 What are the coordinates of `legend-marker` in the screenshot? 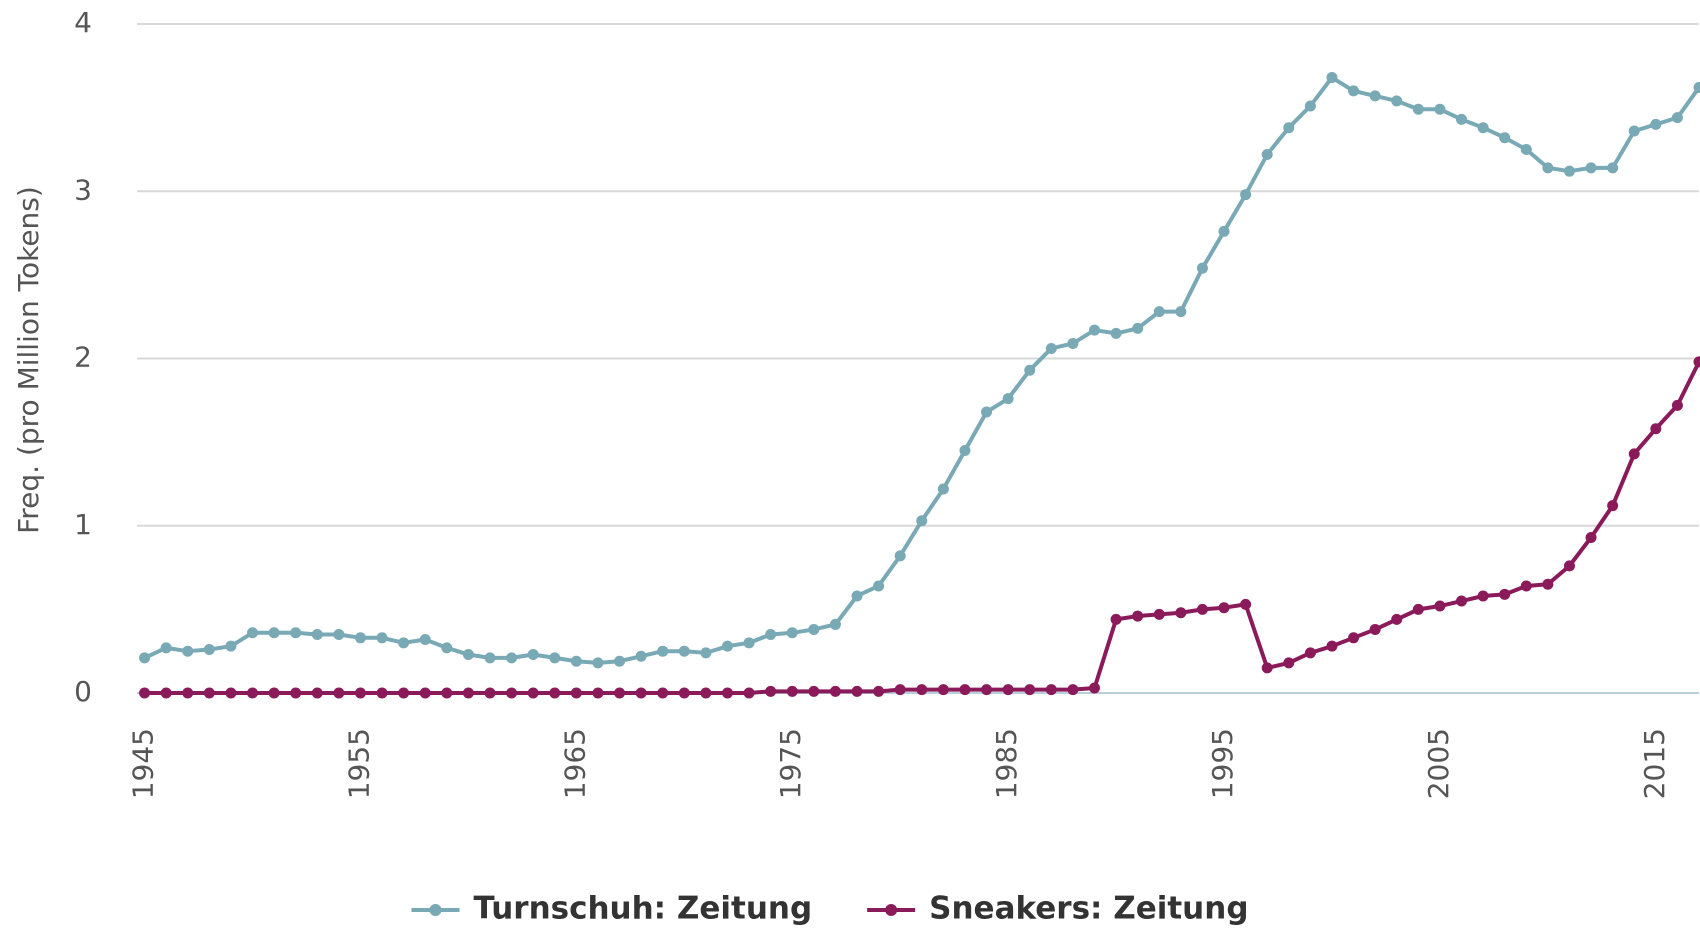 It's located at (435, 910).